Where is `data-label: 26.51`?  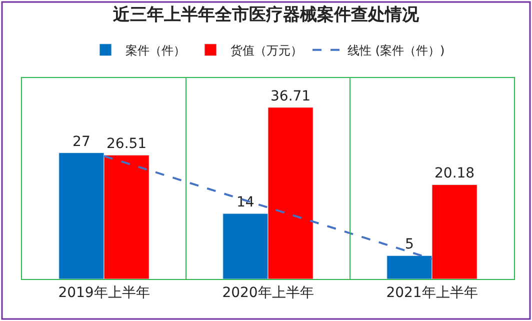 data-label: 26.51 is located at coordinates (126, 144).